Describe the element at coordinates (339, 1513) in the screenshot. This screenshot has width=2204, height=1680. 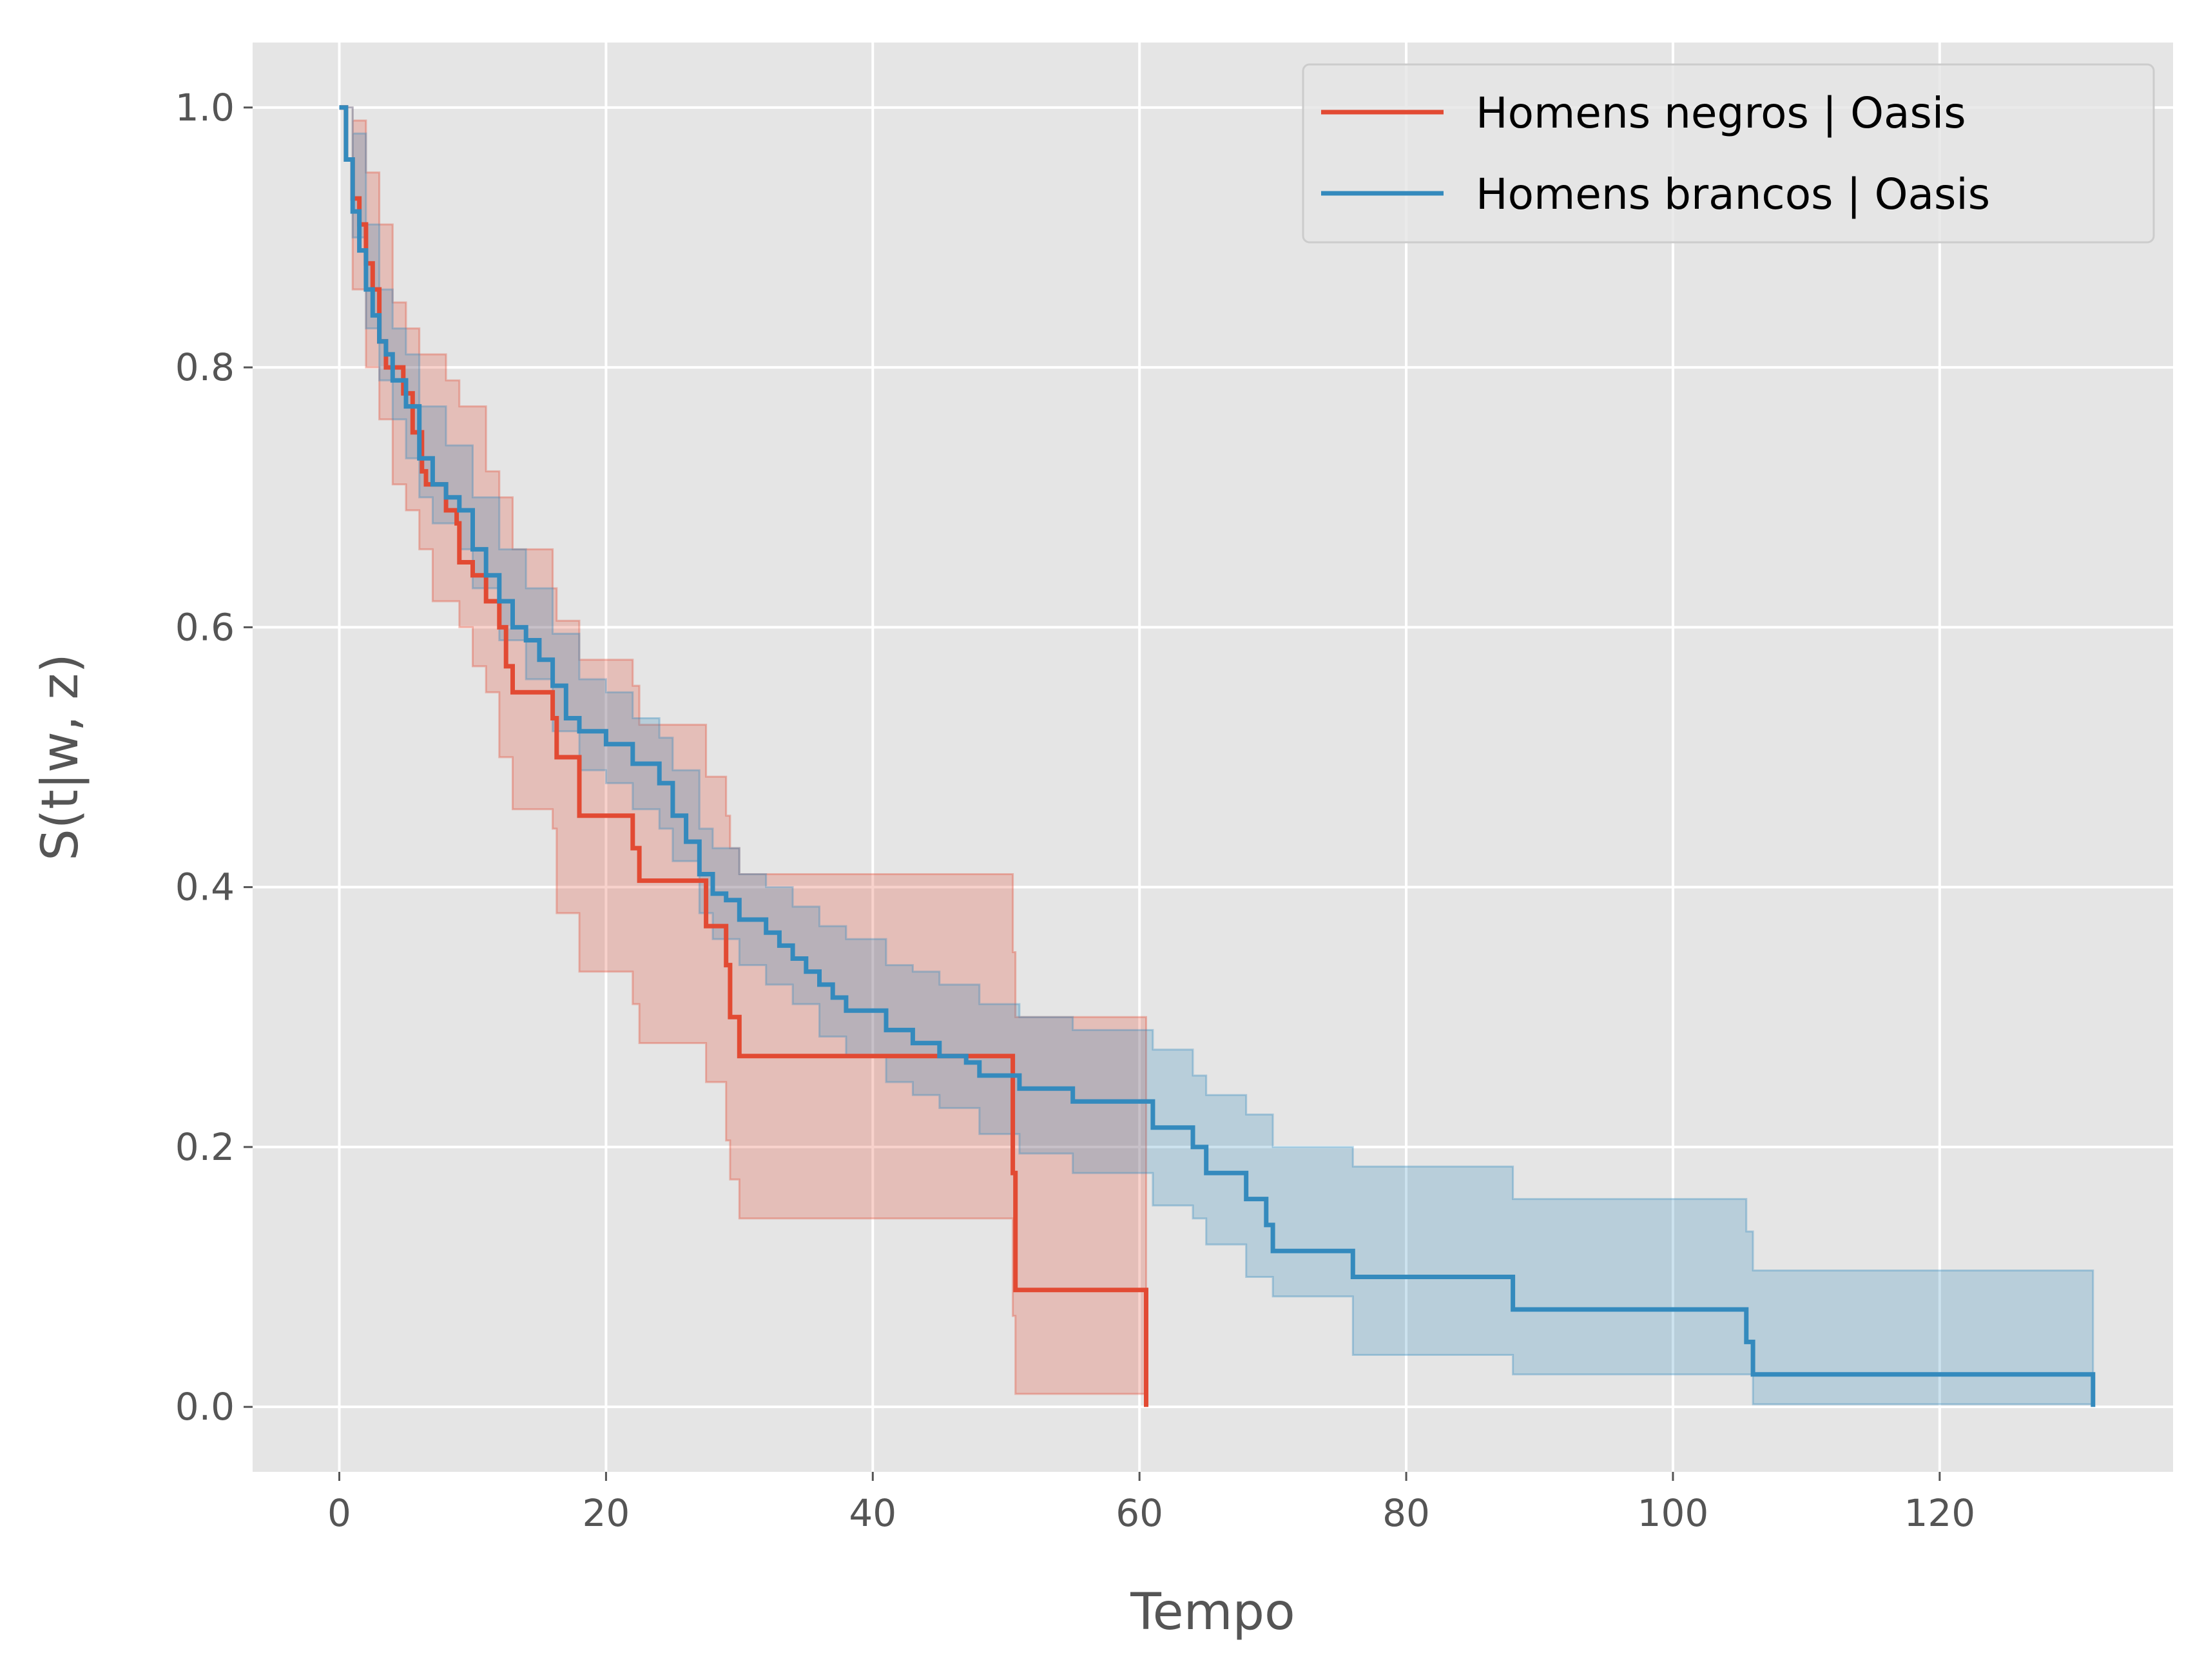
I see `x-tick-label-0: 0` at that location.